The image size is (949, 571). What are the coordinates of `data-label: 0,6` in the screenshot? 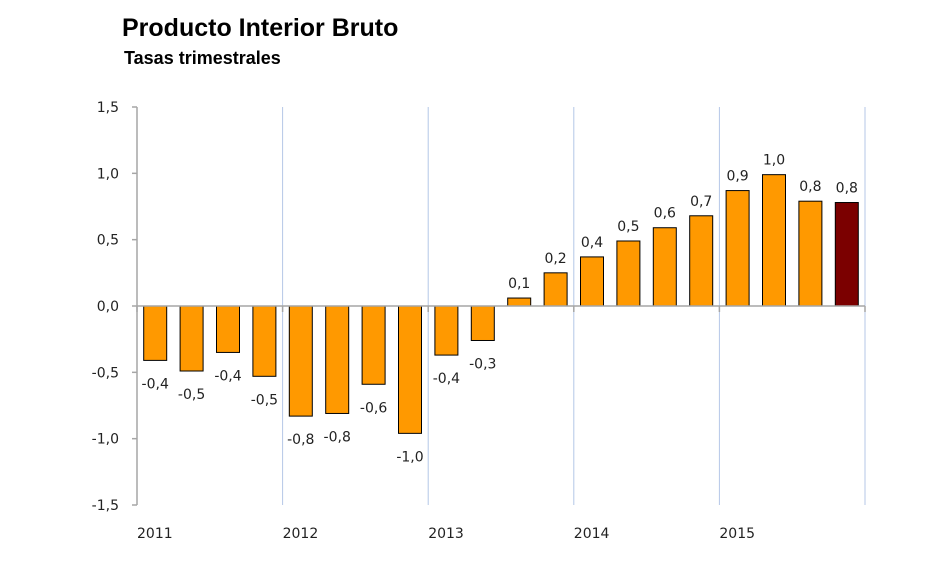 It's located at (665, 214).